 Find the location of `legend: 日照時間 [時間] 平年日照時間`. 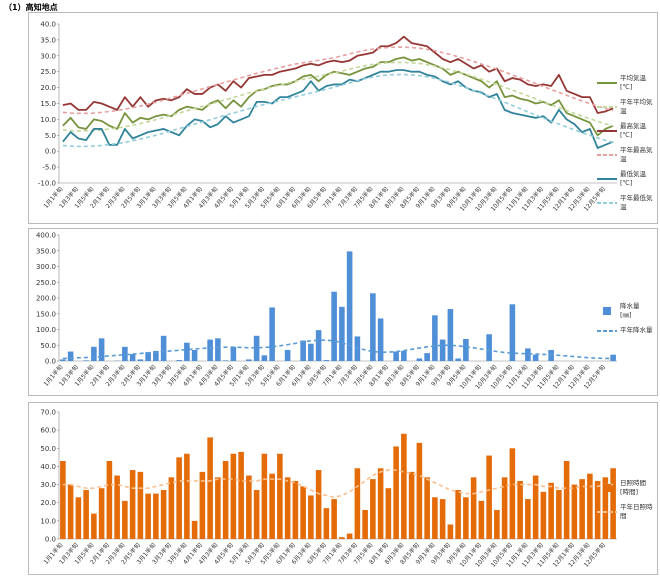

legend: 日照時間 [時間] 平年日照時間 is located at coordinates (627, 500).